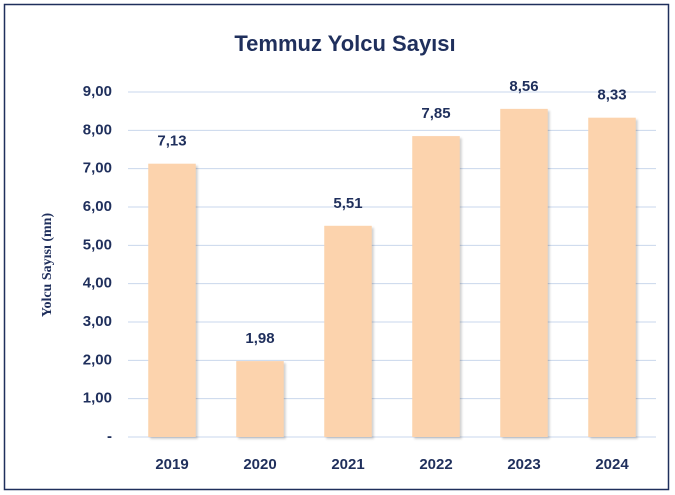  Describe the element at coordinates (109, 436) in the screenshot. I see `y-tick-label: -` at that location.